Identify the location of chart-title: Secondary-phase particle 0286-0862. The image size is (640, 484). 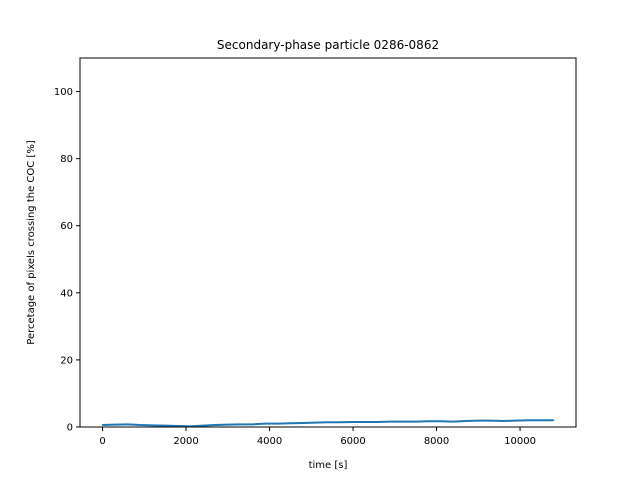
(328, 45).